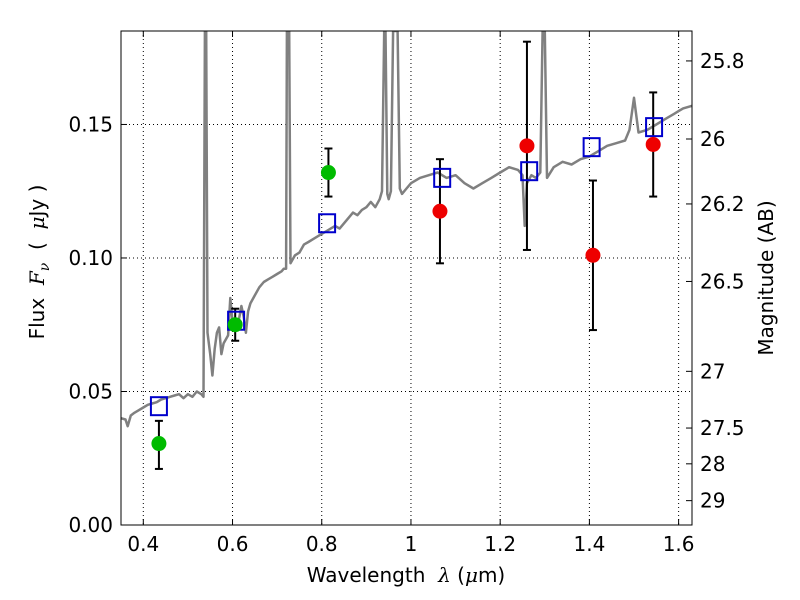 The width and height of the screenshot is (800, 600). I want to click on y-tick-label: 0.10, so click(90, 258).